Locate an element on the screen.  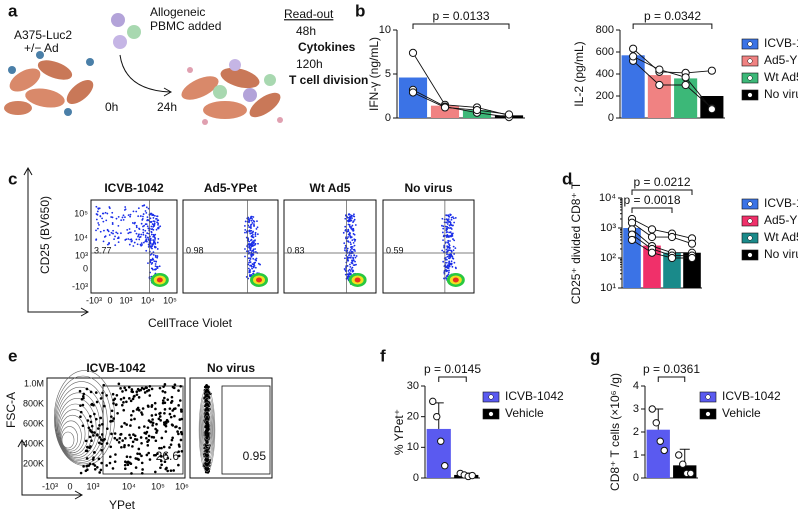
legend-label: ICVB-1042 is located at coordinates (534, 396).